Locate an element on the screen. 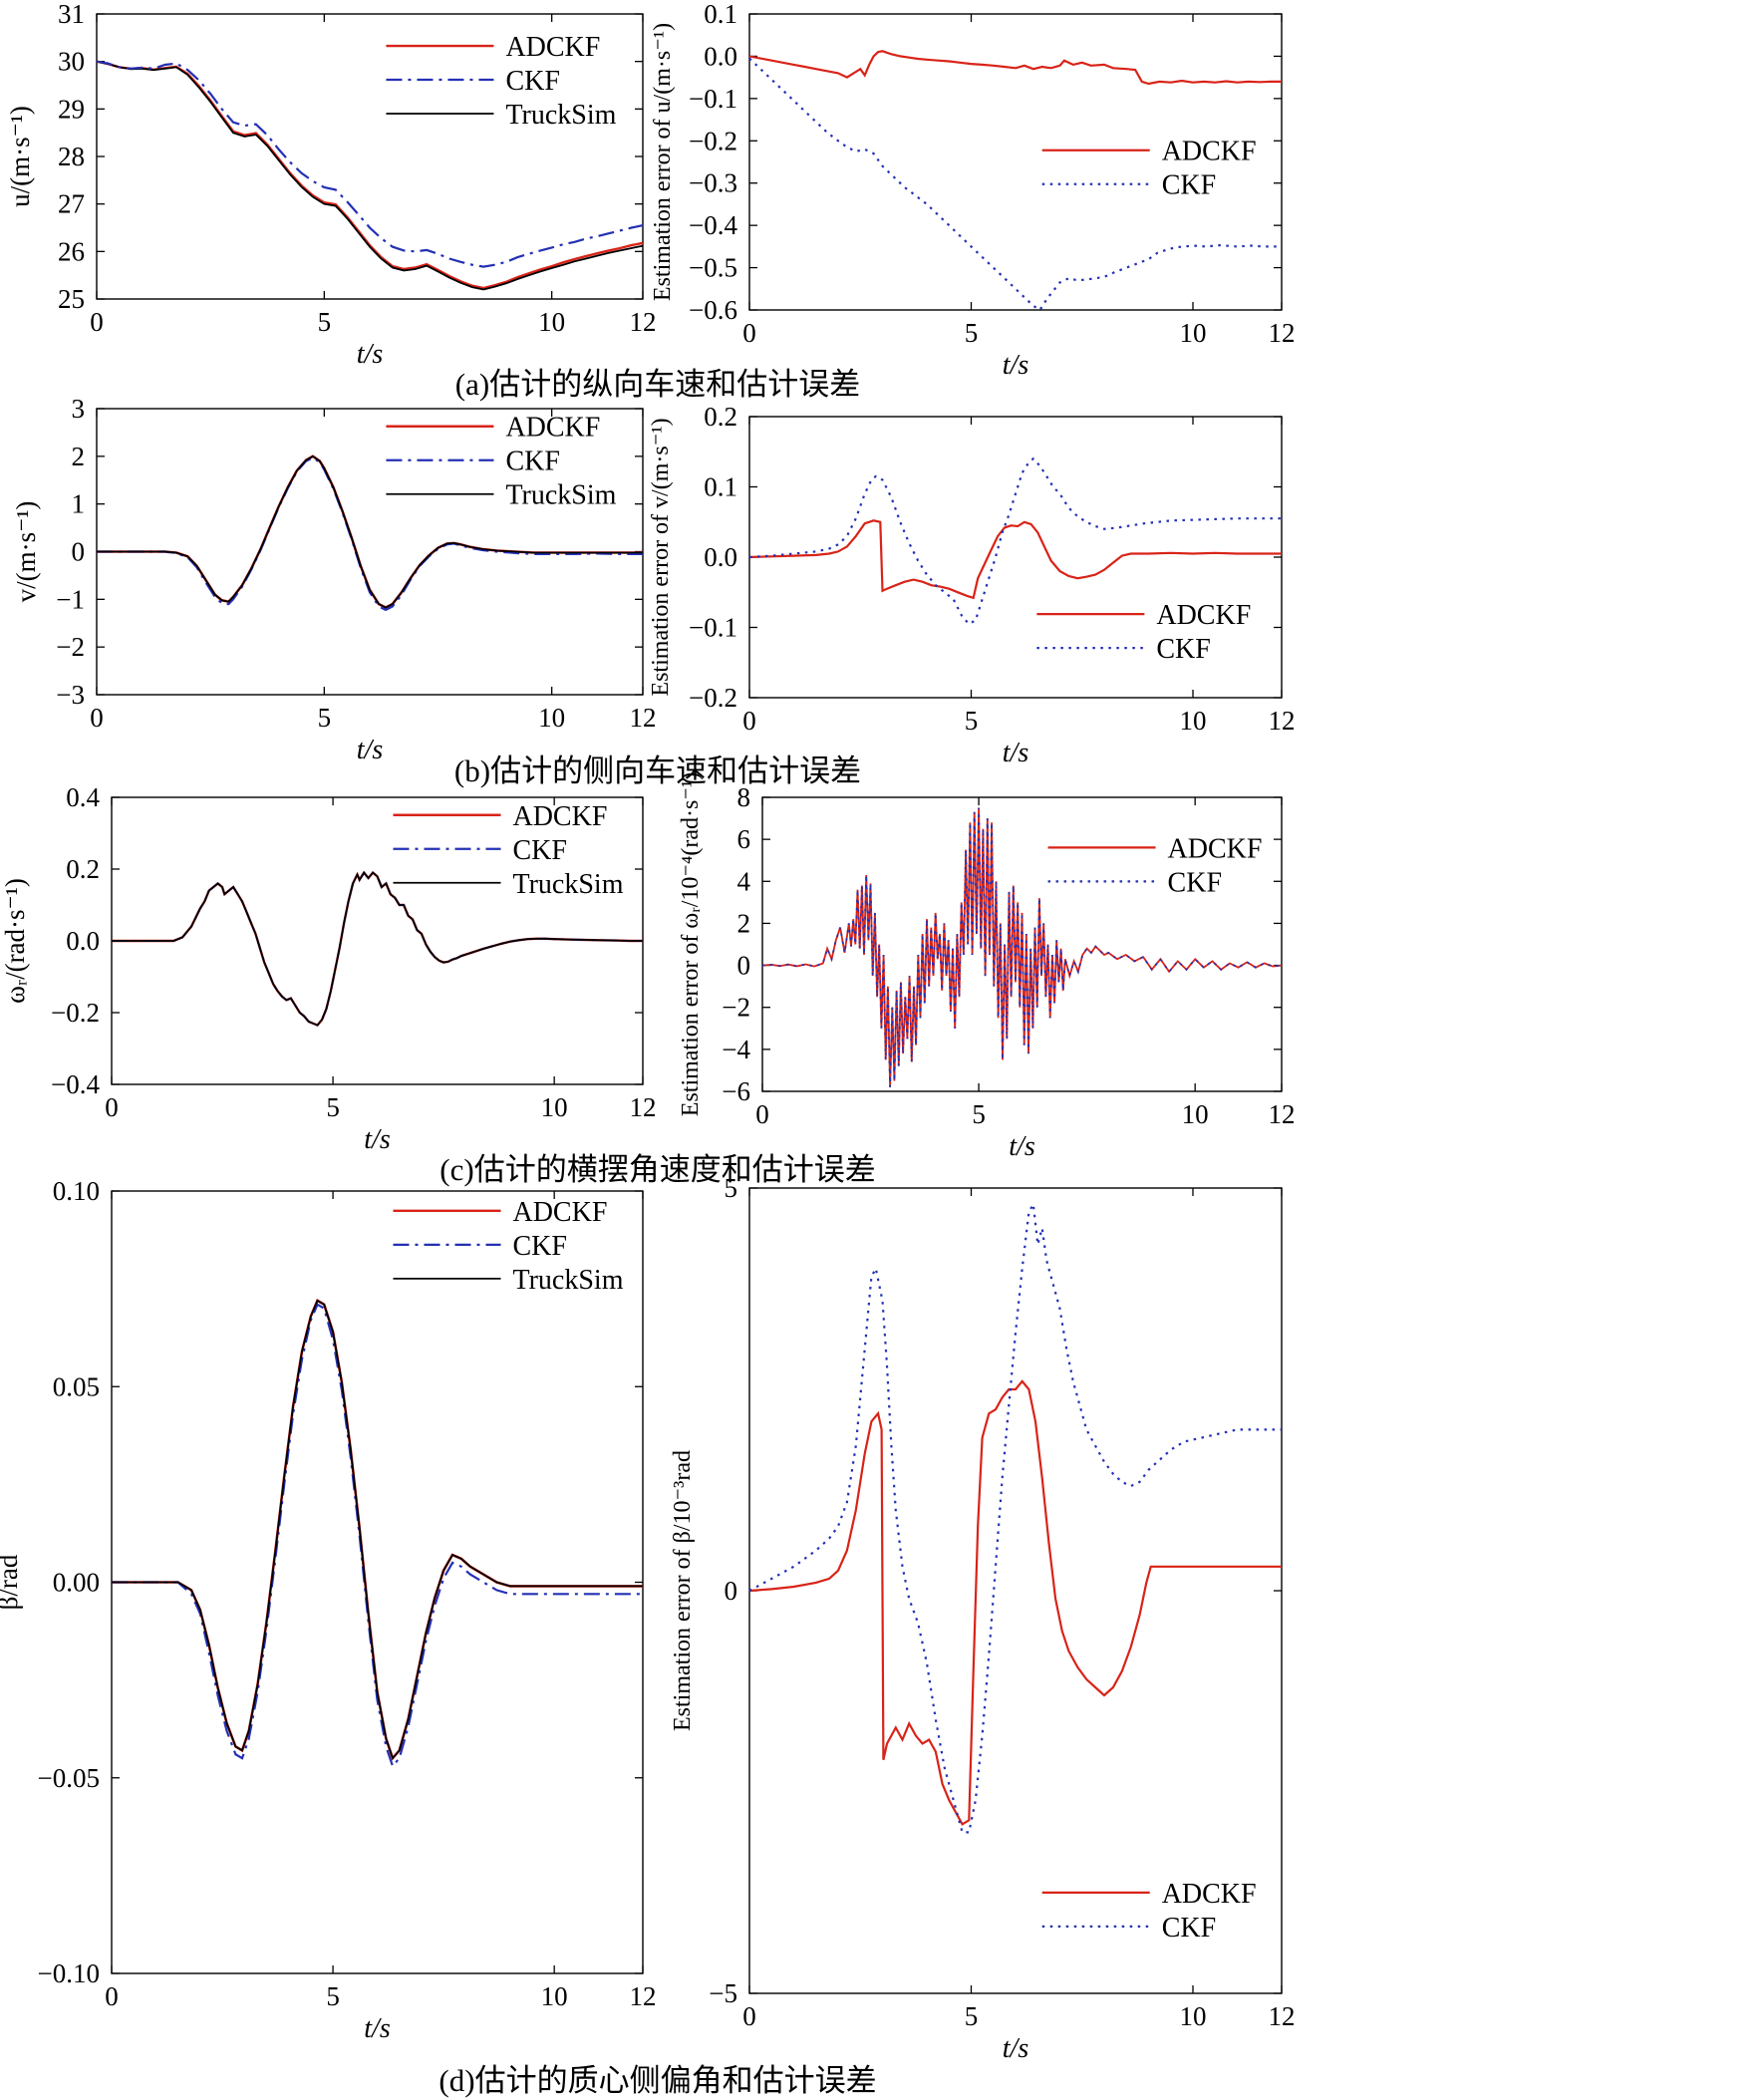 The width and height of the screenshot is (1756, 2100). y-axis-label: ωᵣ/(rad·s⁻¹) is located at coordinates (15, 941).